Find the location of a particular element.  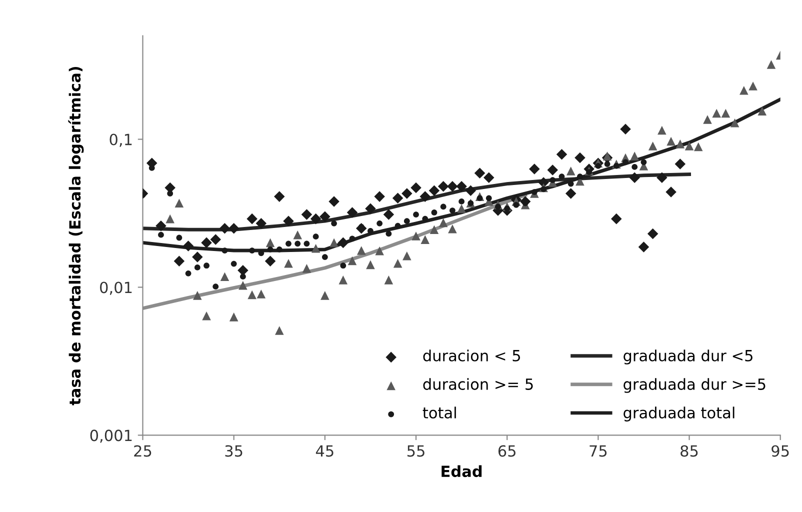

legend-label: graduada dur >=5 is located at coordinates (695, 385).